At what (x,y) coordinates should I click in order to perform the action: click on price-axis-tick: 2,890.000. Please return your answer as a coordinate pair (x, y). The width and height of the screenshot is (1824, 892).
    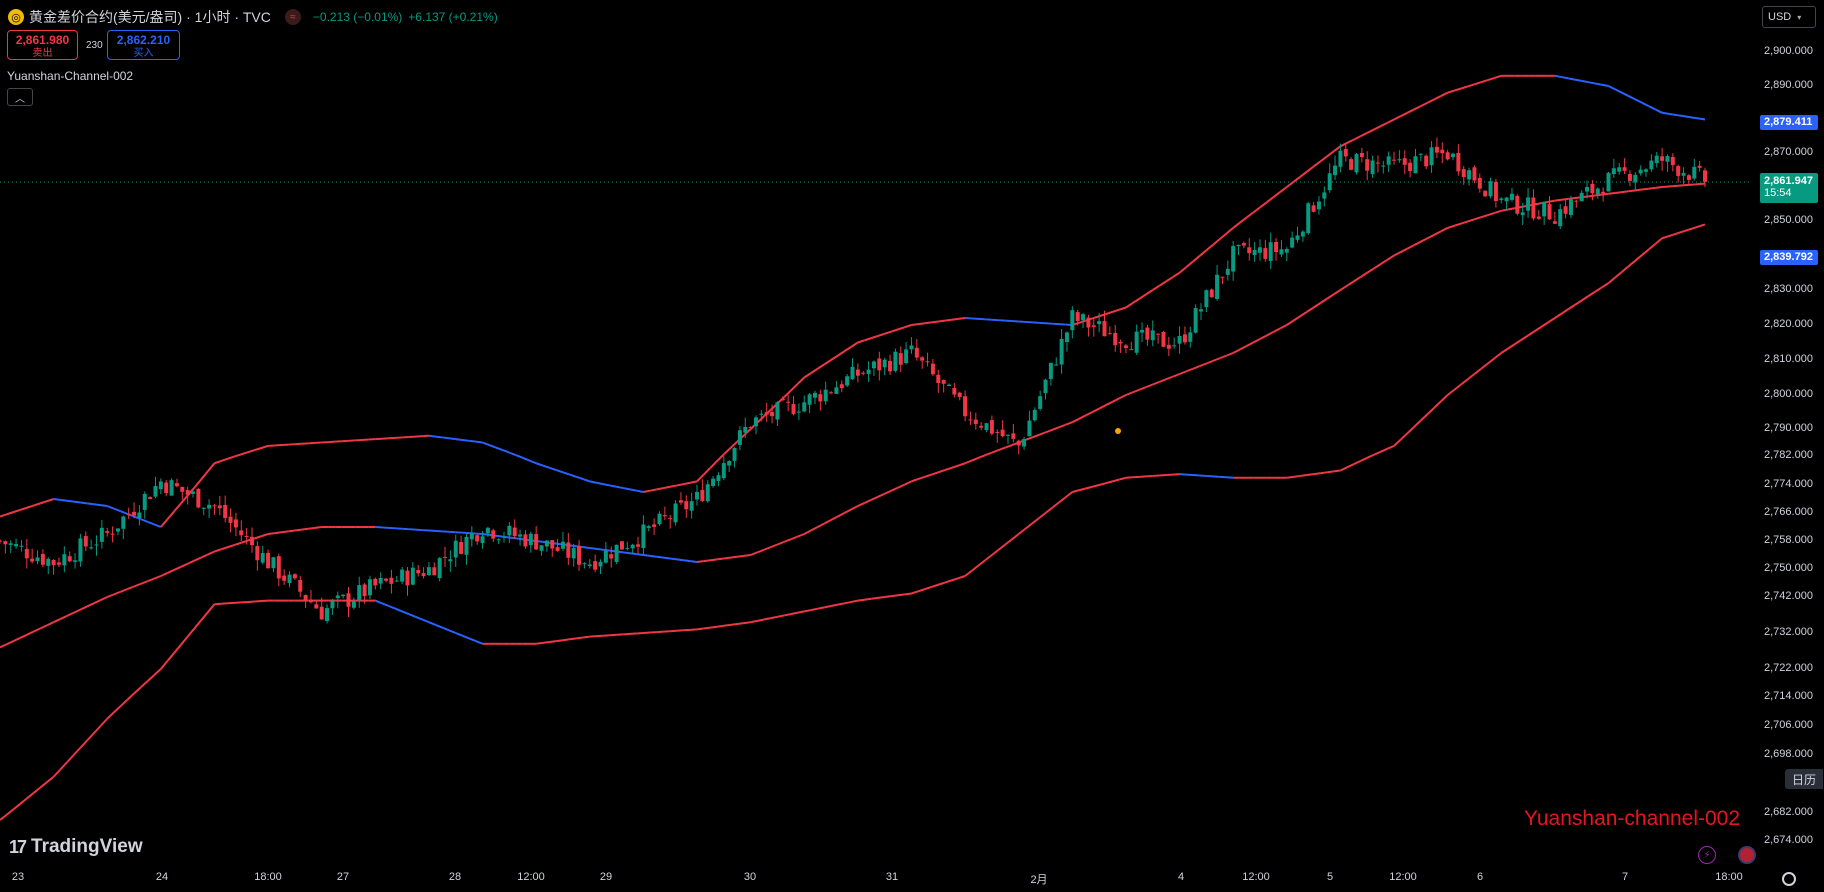
    Looking at the image, I should click on (1788, 85).